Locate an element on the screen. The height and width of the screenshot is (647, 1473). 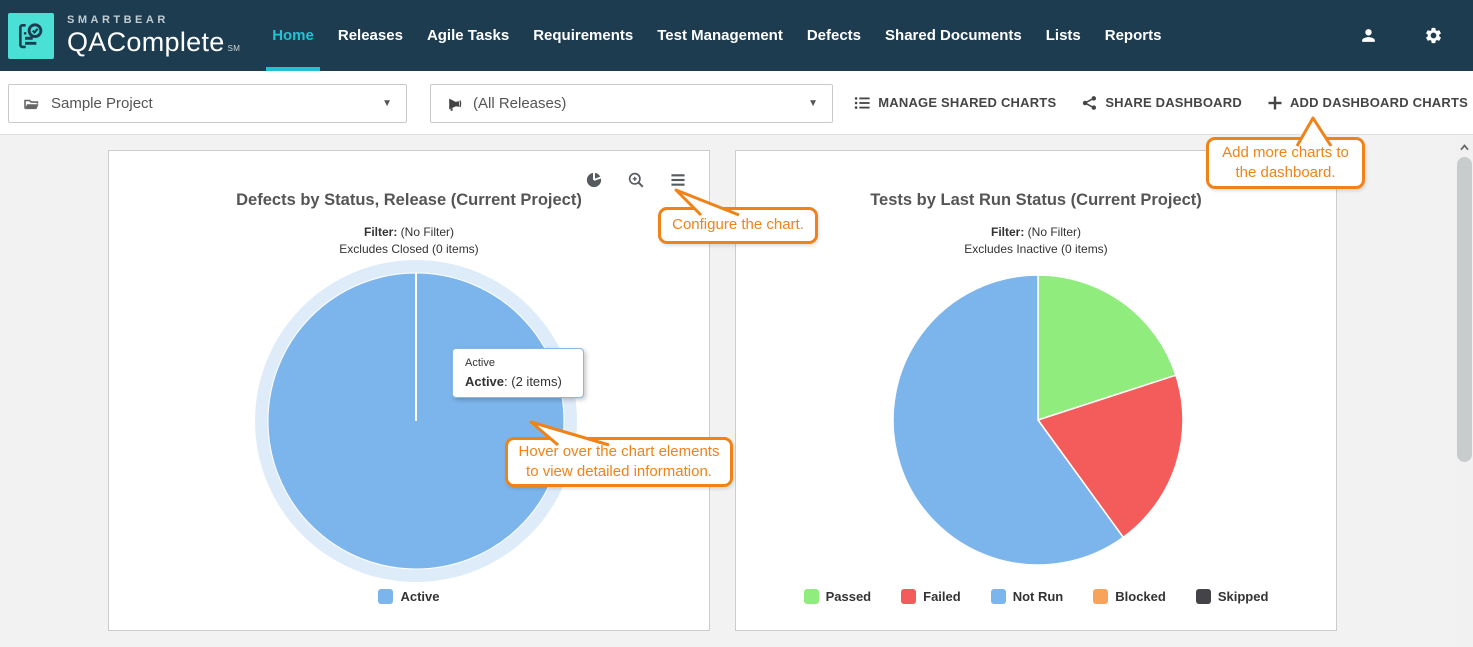
brand-sm-mark: SM is located at coordinates (234, 48).